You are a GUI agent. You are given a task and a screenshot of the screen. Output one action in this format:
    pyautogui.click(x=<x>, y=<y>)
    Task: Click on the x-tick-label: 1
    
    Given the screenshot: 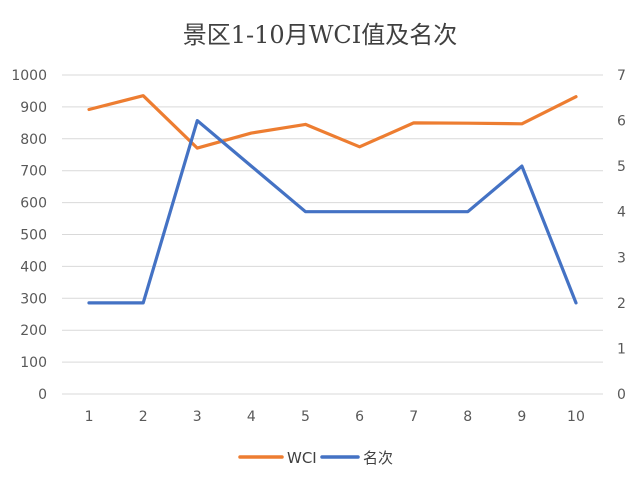 What is the action you would take?
    pyautogui.click(x=89, y=417)
    